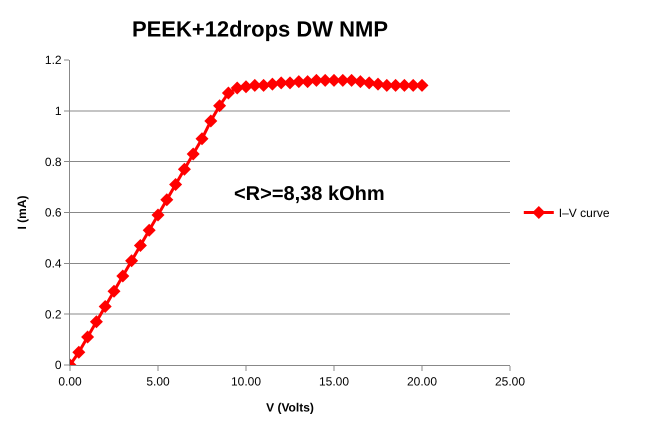 The width and height of the screenshot is (650, 425). I want to click on y-tick-label: 1, so click(58, 111).